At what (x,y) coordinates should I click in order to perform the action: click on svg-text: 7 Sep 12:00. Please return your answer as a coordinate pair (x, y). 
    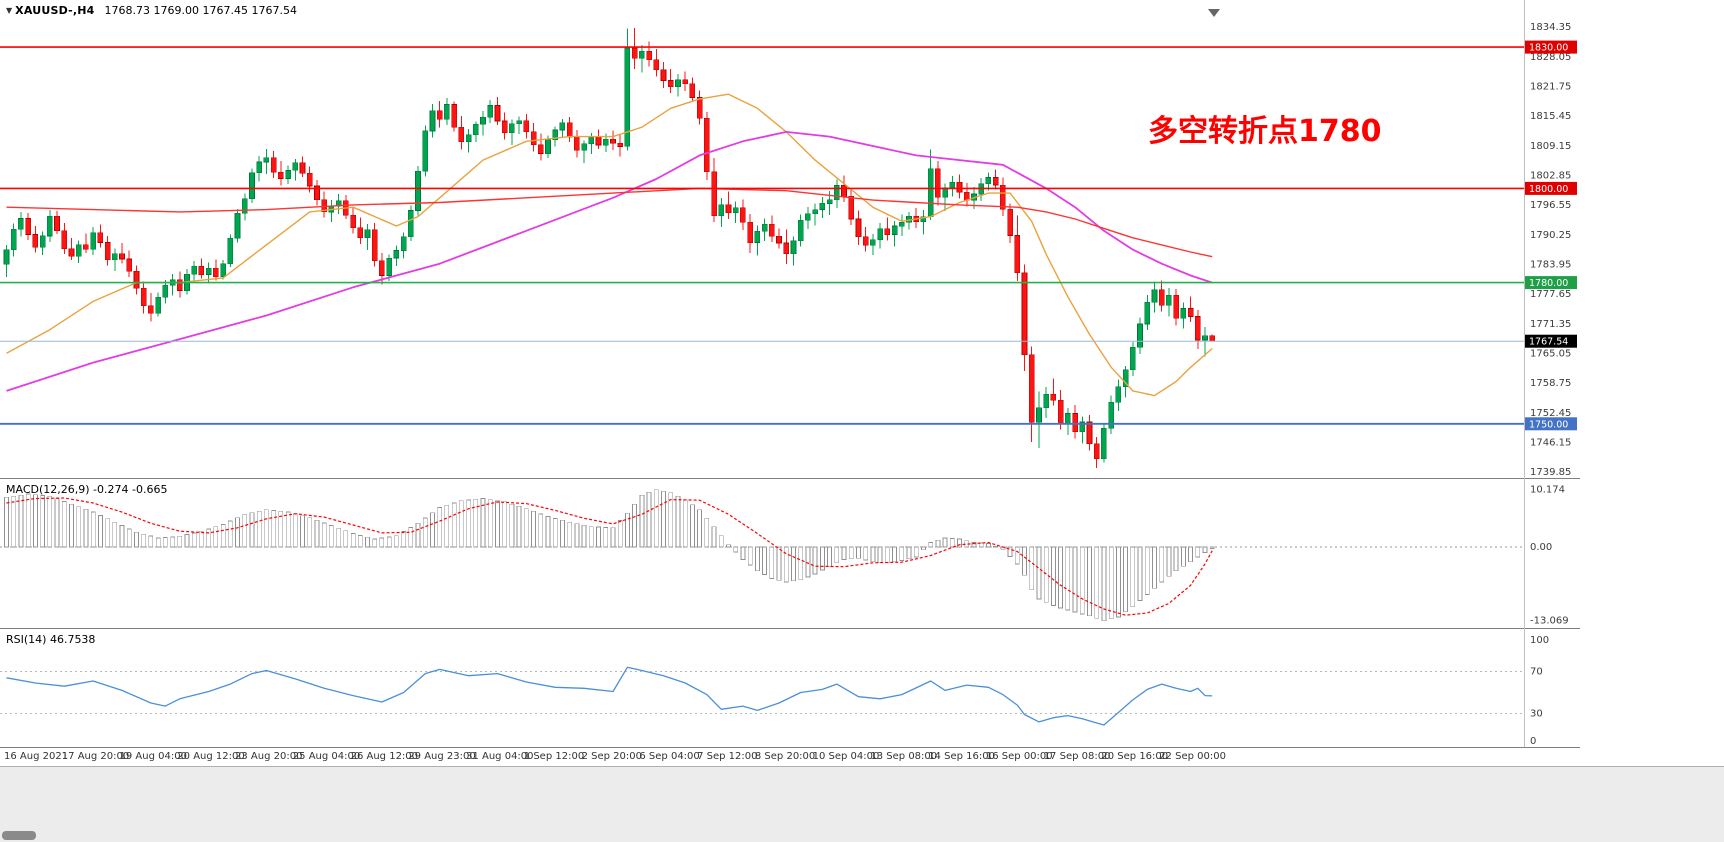
    Looking at the image, I should click on (727, 756).